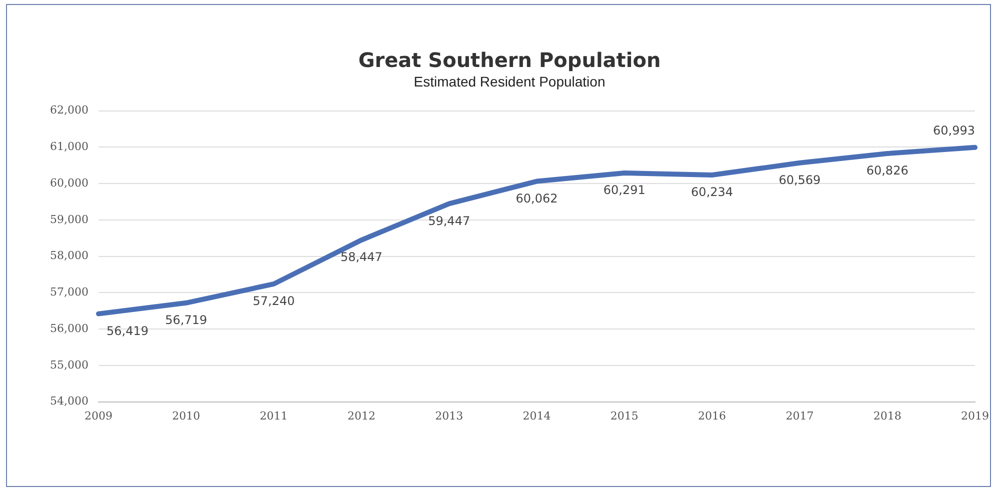 The height and width of the screenshot is (491, 997). What do you see at coordinates (887, 171) in the screenshot?
I see `data-label: 60,826` at bounding box center [887, 171].